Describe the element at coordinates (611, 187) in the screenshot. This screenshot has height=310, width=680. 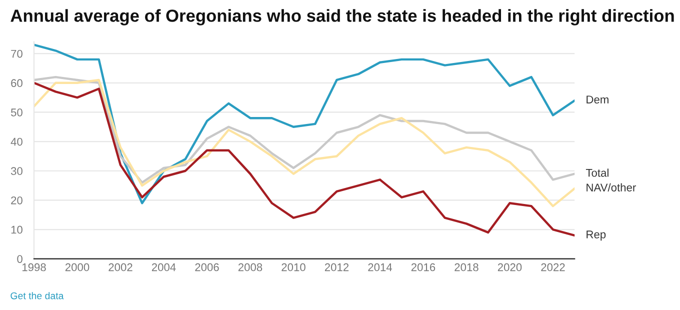
I see `series-label: NAV/other` at that location.